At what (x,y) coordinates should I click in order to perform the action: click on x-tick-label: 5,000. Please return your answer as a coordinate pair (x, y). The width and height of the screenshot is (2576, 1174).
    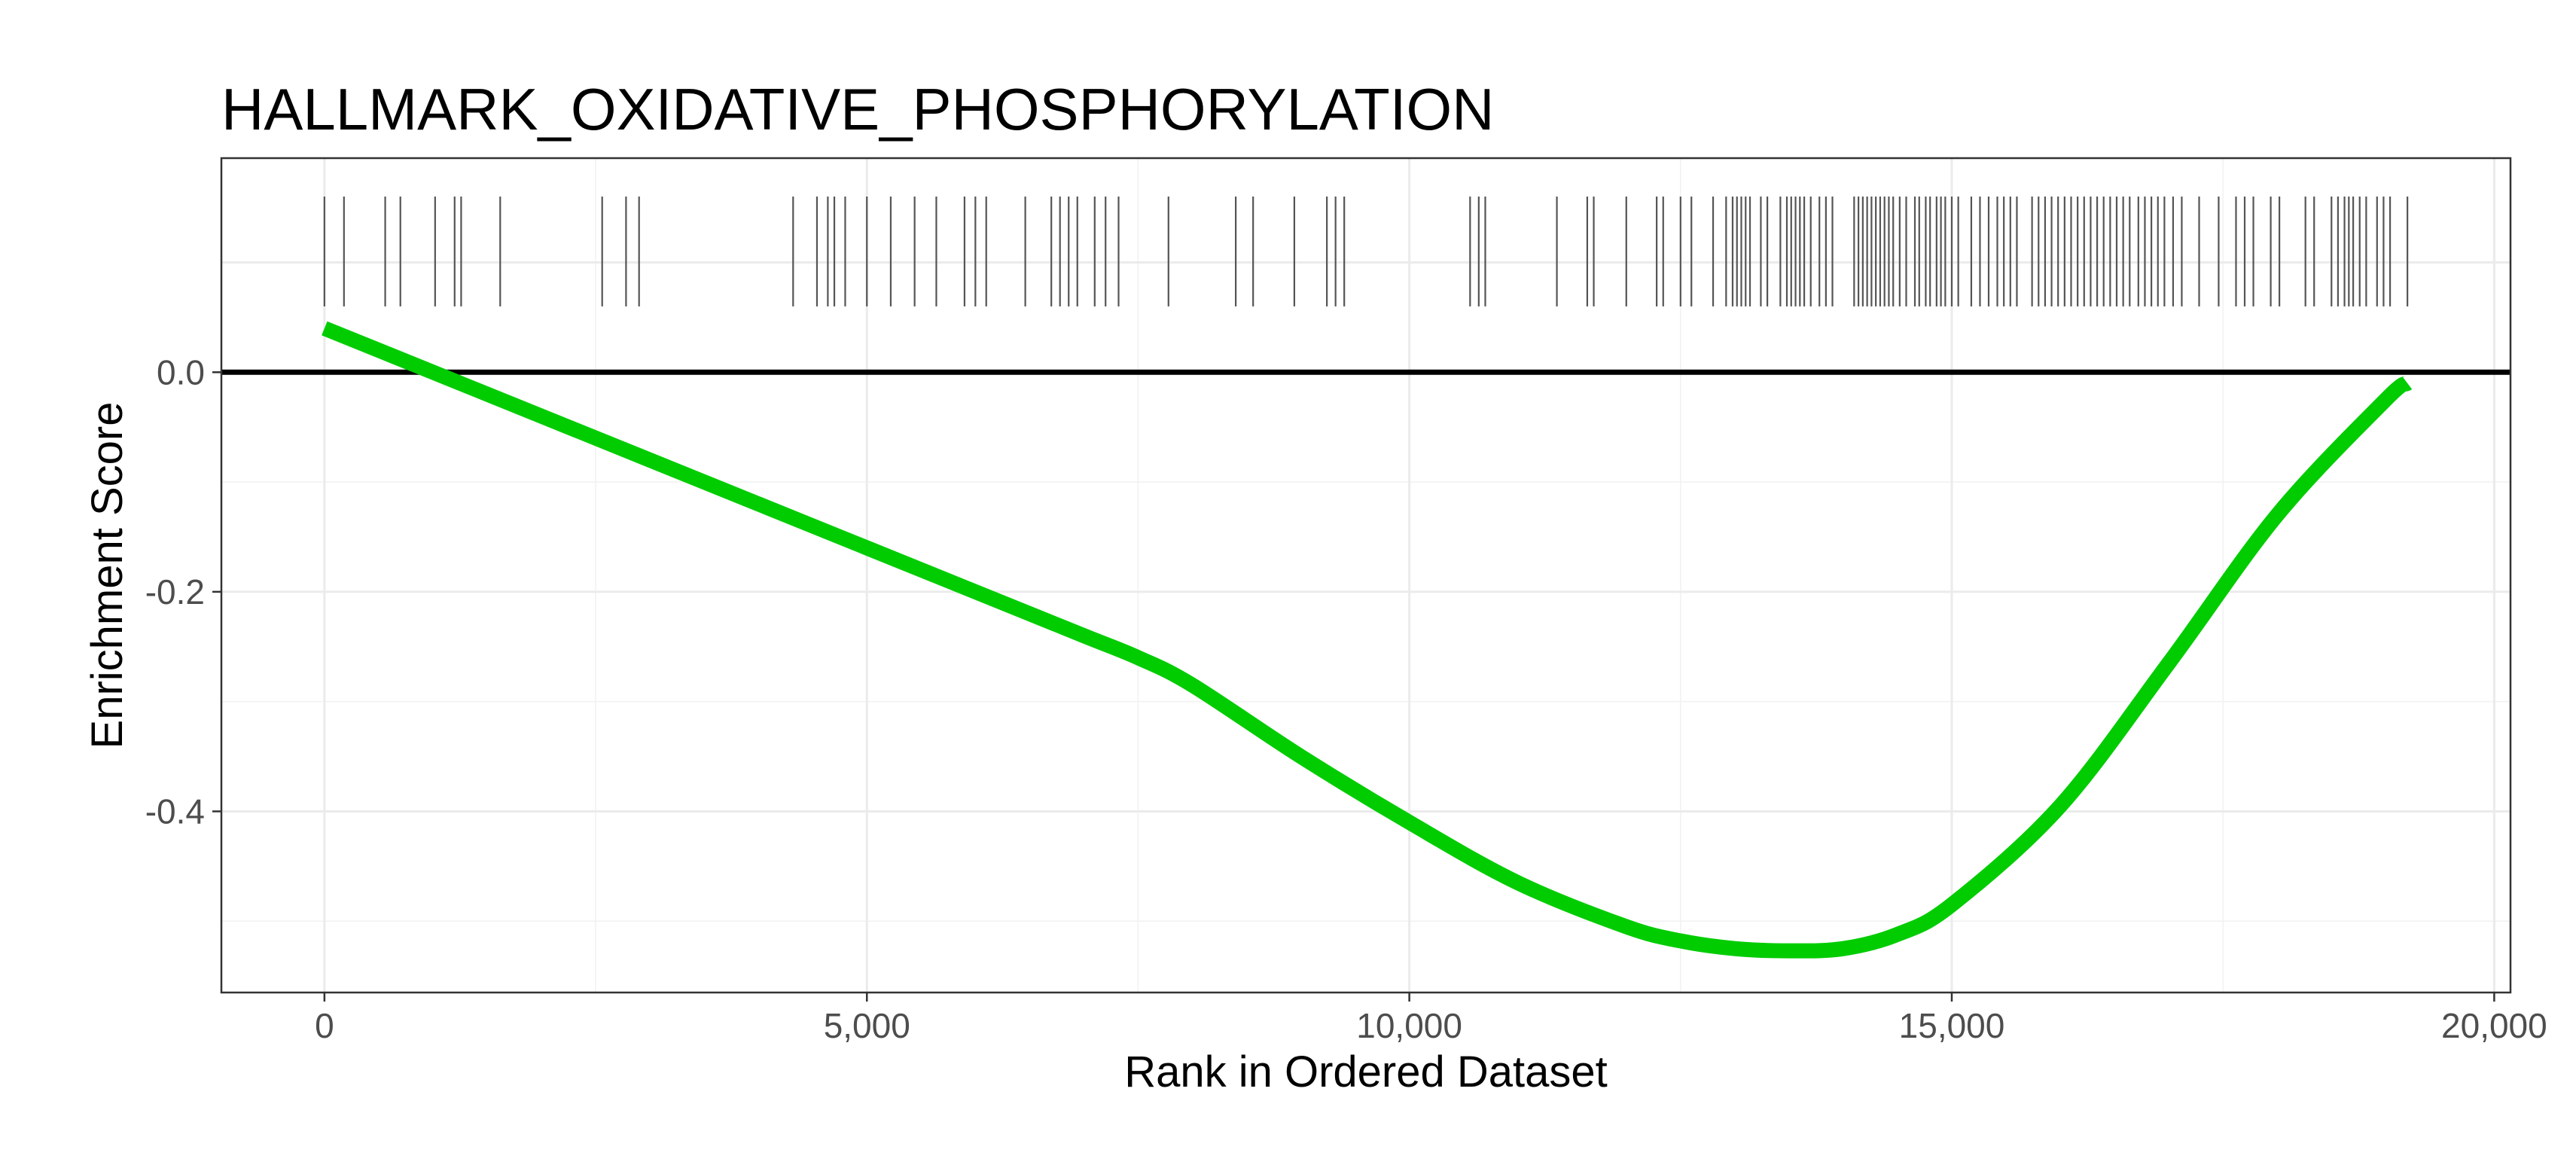
    Looking at the image, I should click on (867, 1025).